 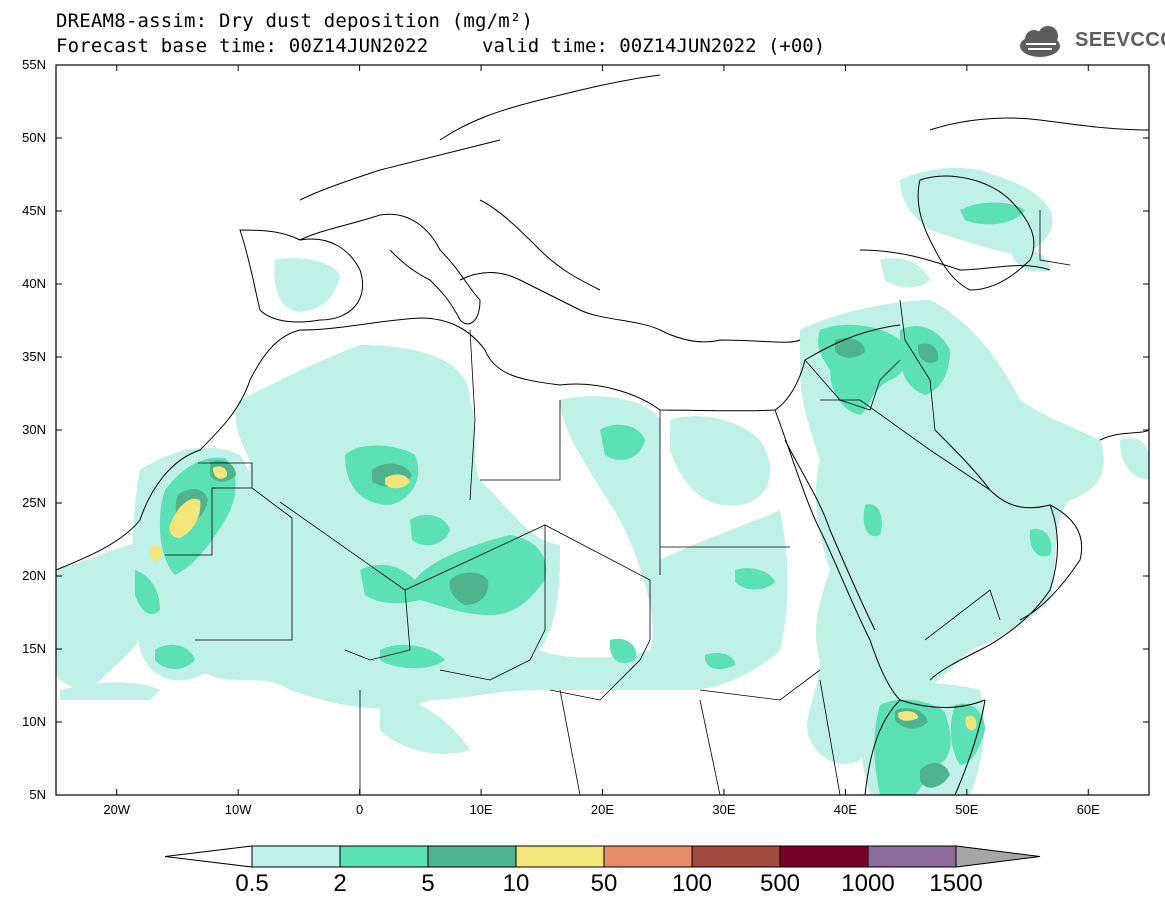 I want to click on latitude-label: 50N, so click(x=34, y=137).